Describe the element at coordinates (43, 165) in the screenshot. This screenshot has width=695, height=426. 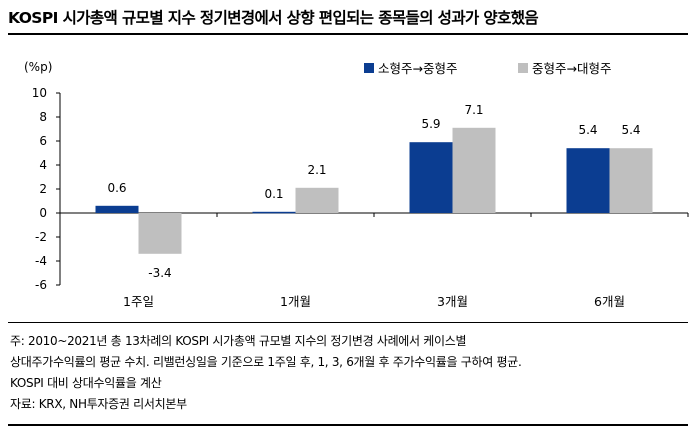
I see `y-tick-label: 4` at that location.